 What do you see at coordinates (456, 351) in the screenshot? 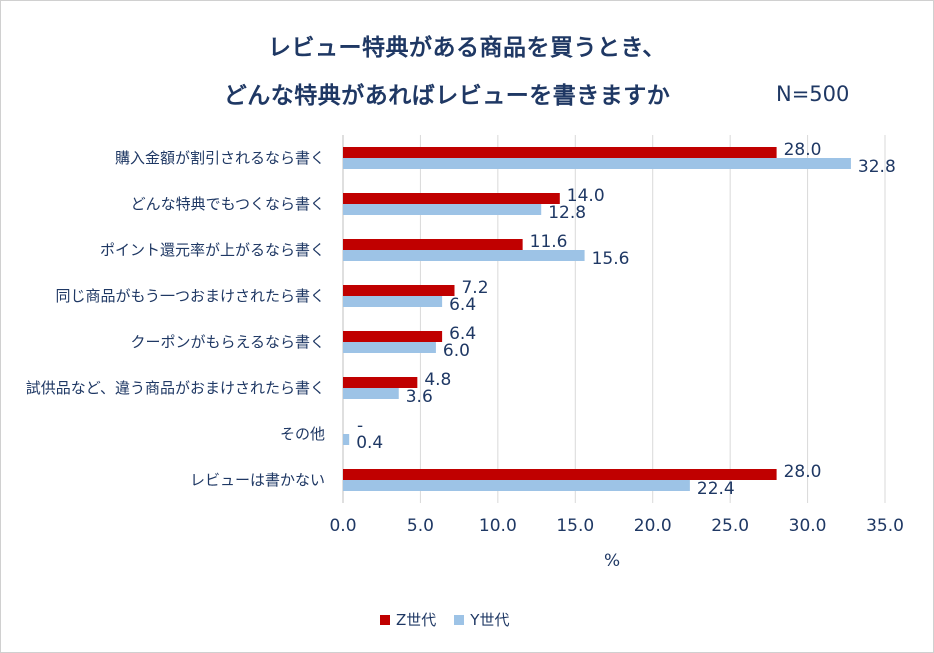
I see `data-label-y: 6.0` at bounding box center [456, 351].